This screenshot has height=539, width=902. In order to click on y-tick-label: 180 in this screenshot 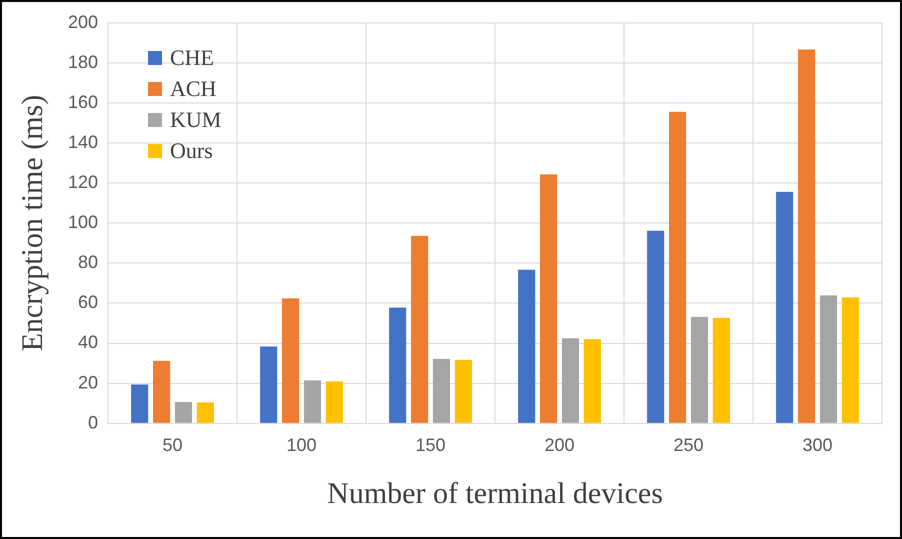, I will do `click(83, 62)`.